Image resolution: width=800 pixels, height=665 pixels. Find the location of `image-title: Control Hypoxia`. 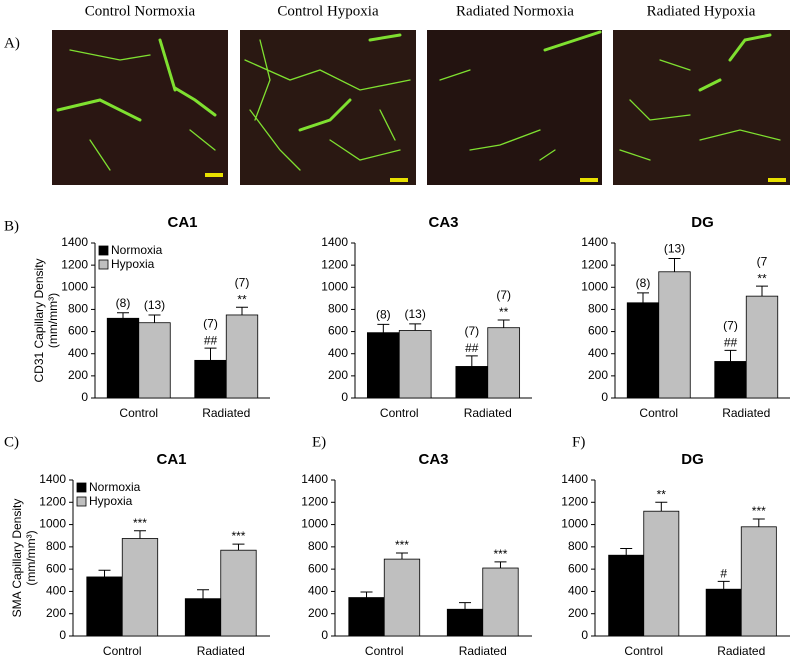

image-title: Control Hypoxia is located at coordinates (328, 11).